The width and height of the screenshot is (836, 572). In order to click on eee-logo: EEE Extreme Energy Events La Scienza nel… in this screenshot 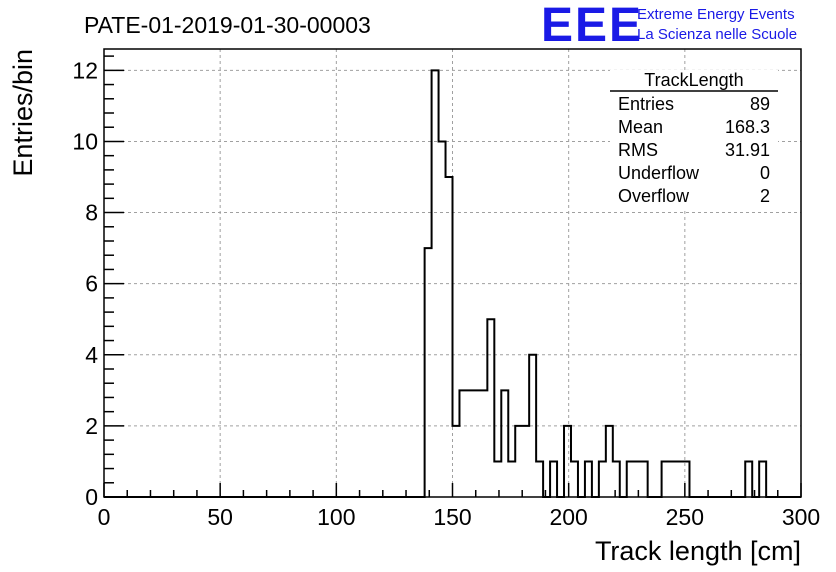, I will do `click(669, 26)`.